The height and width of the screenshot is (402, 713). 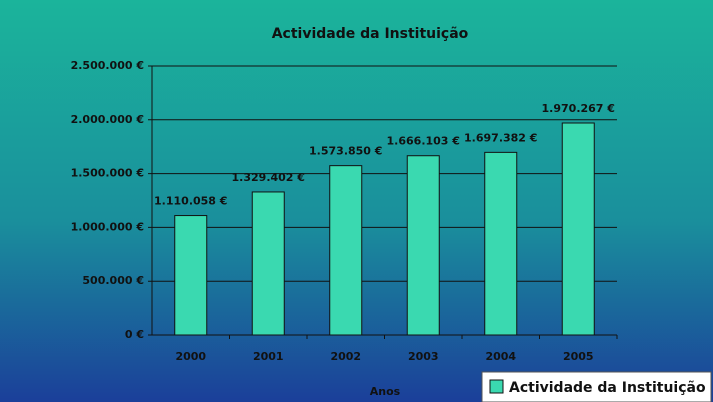 I want to click on chart-title: Actividade da Instituição, so click(x=370, y=34).